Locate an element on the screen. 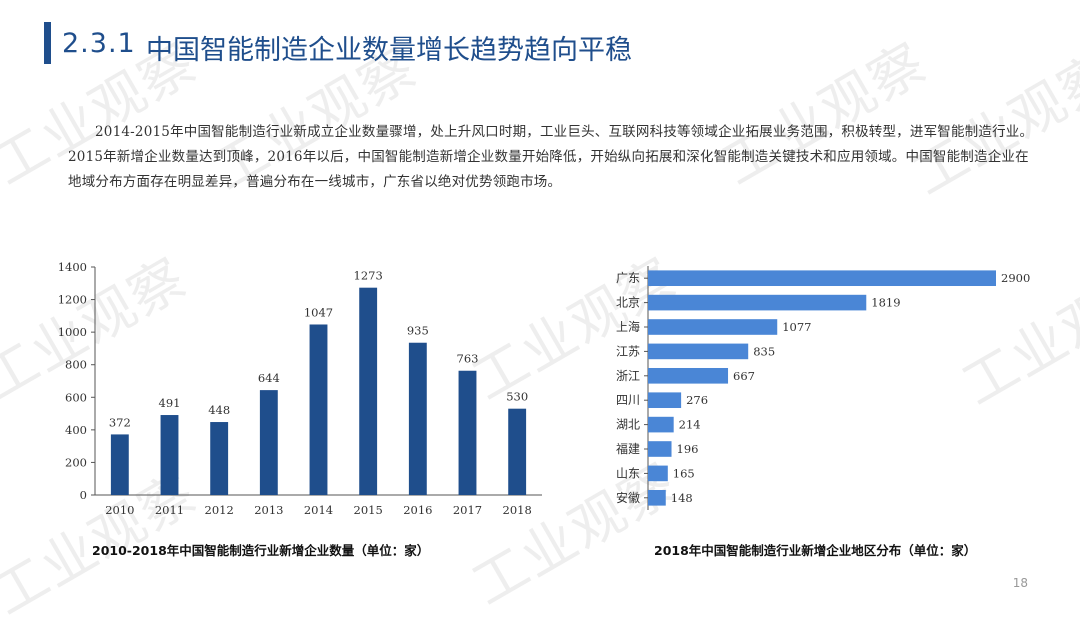  y-tick-label: 600 is located at coordinates (76, 397).